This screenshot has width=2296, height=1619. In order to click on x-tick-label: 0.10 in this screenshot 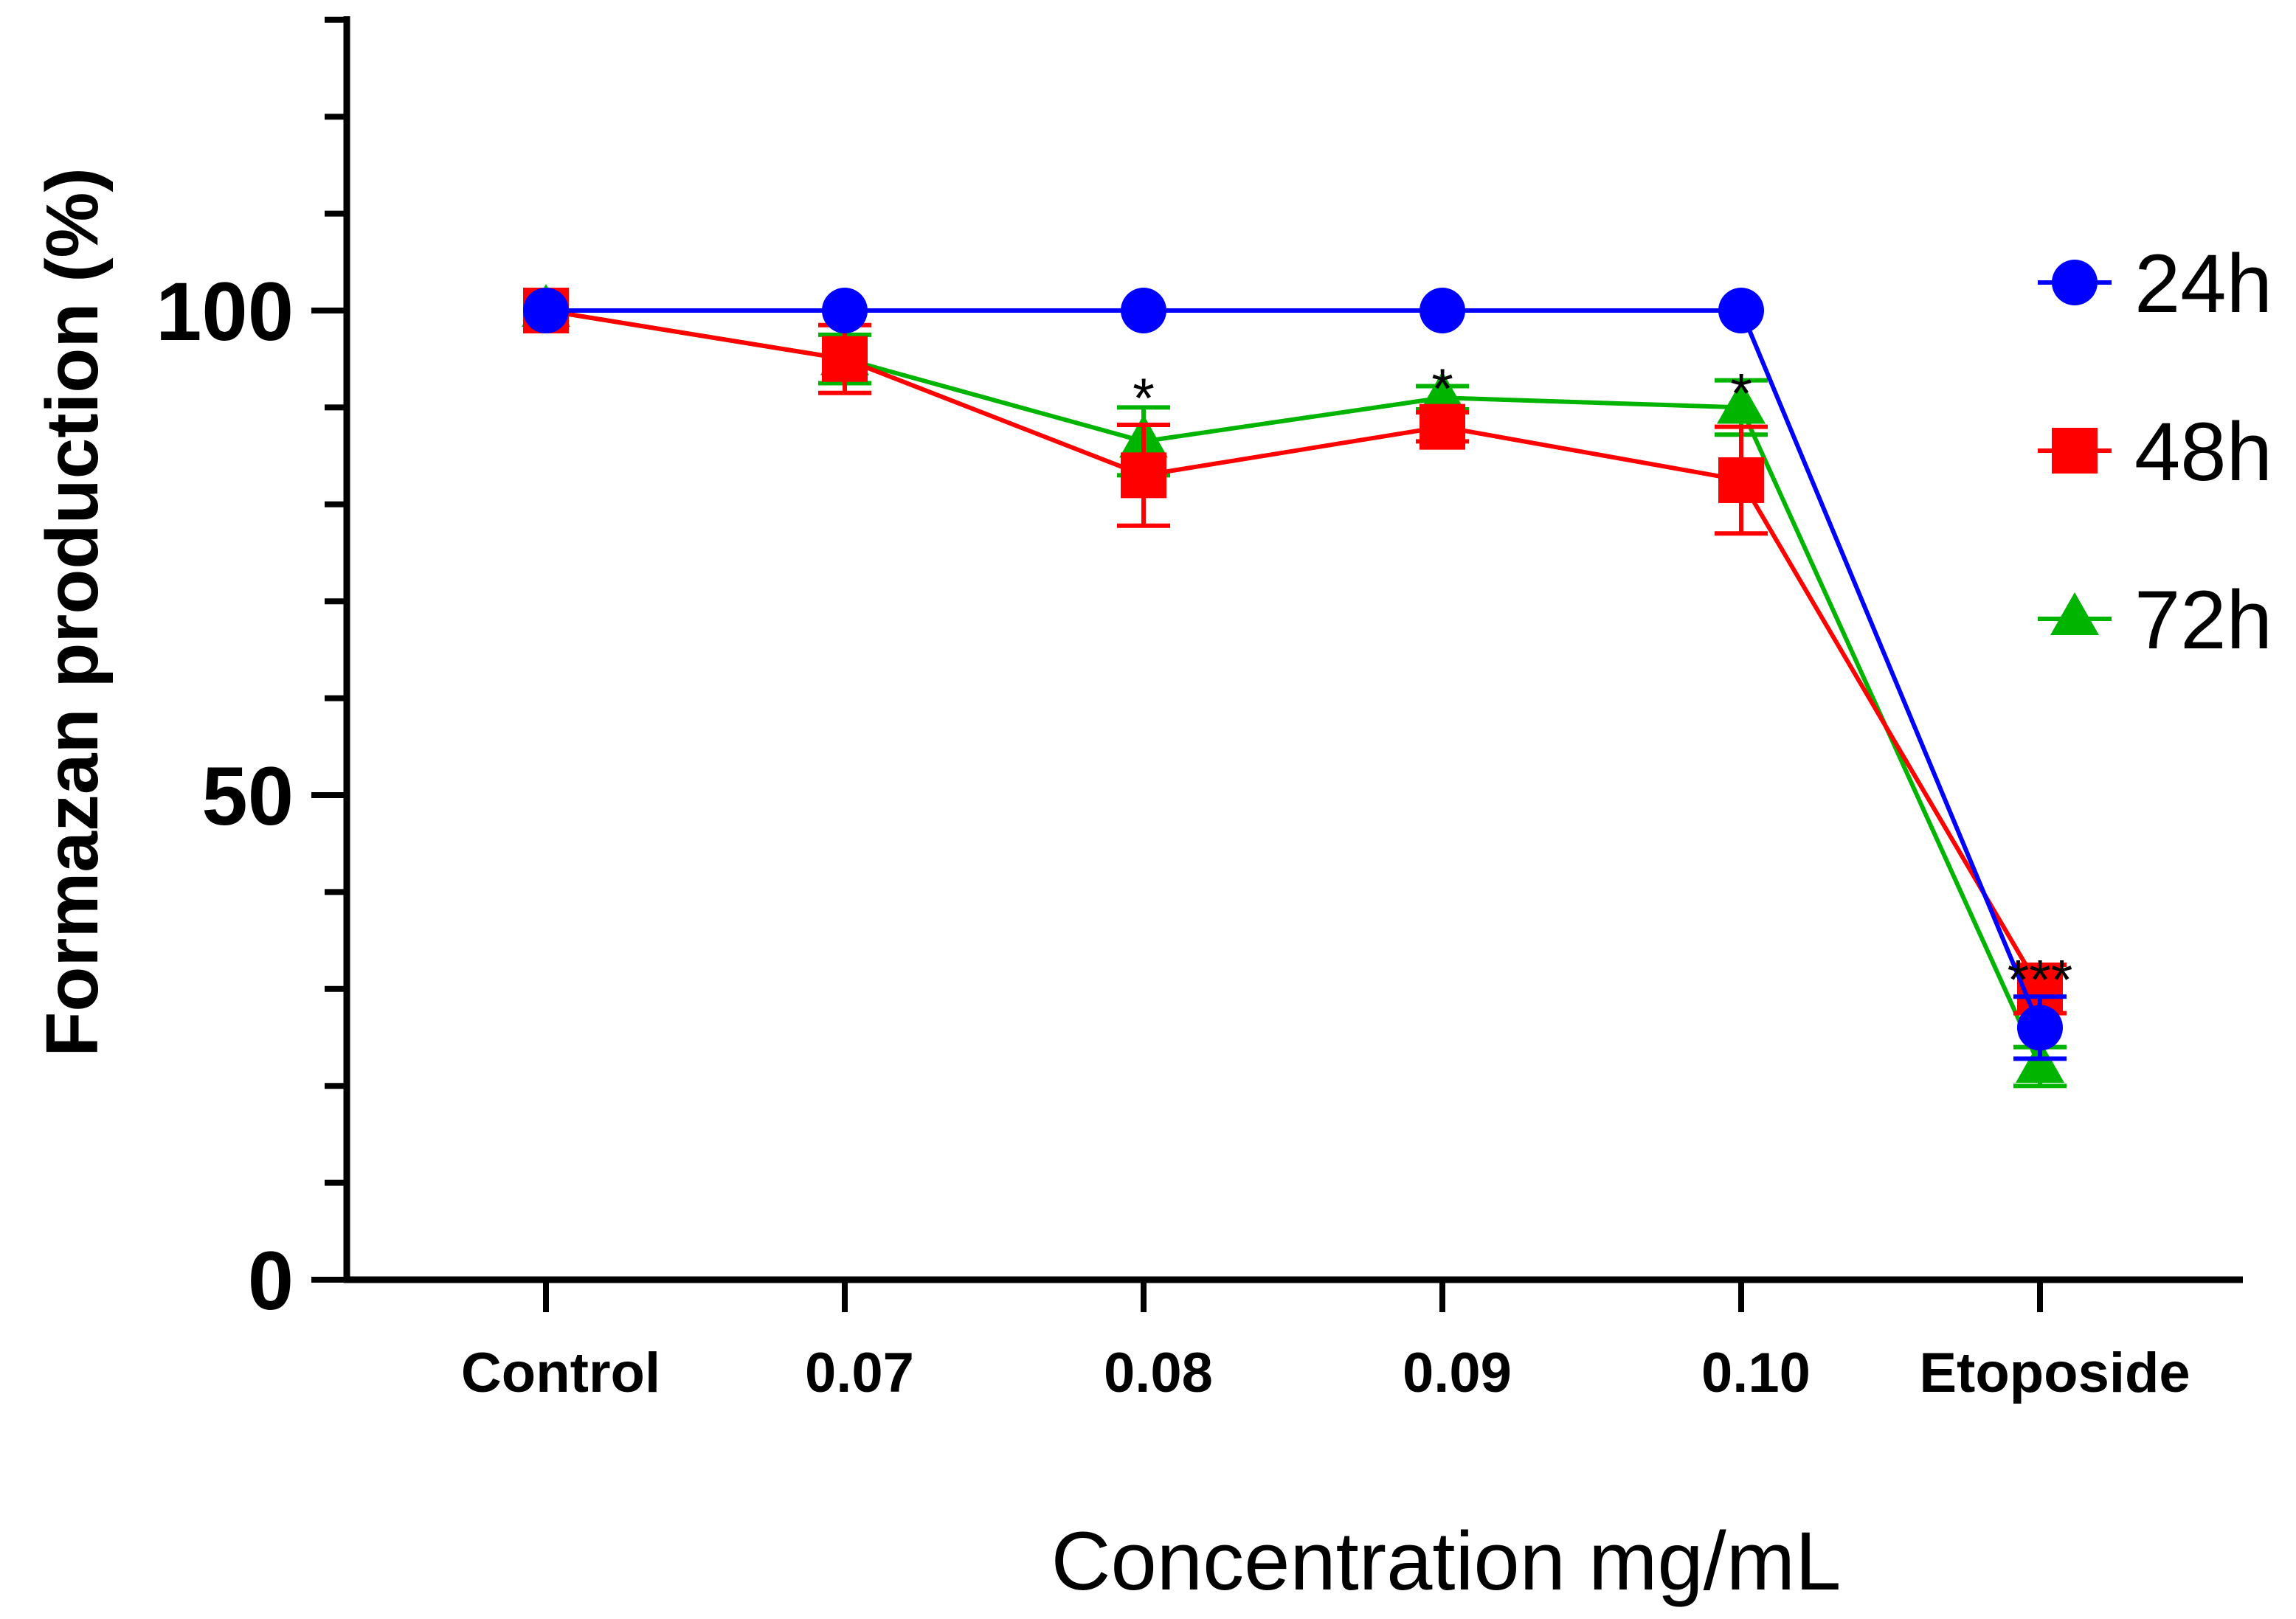, I will do `click(1756, 1373)`.